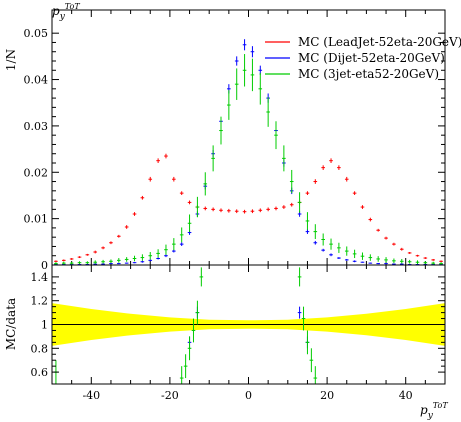 The height and width of the screenshot is (422, 461). Describe the element at coordinates (248, 395) in the screenshot. I see `x-tick-label: 0` at that location.